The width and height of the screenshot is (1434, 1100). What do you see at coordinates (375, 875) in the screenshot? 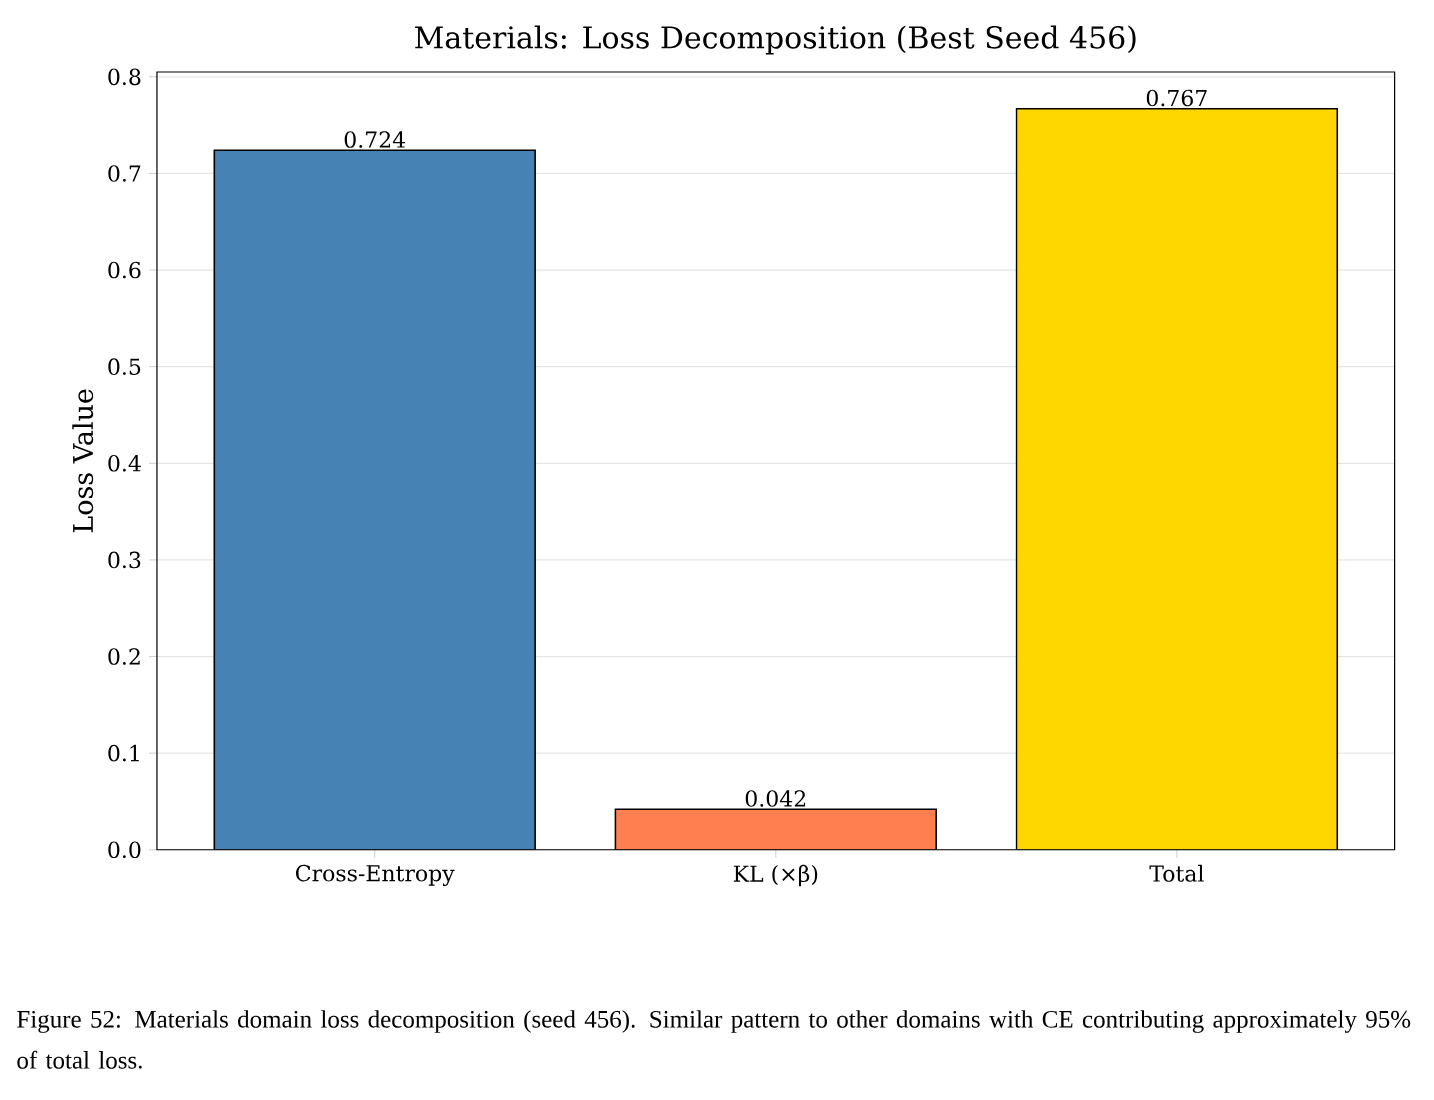
I see `x-tick-label: Cross-Entropy` at bounding box center [375, 875].